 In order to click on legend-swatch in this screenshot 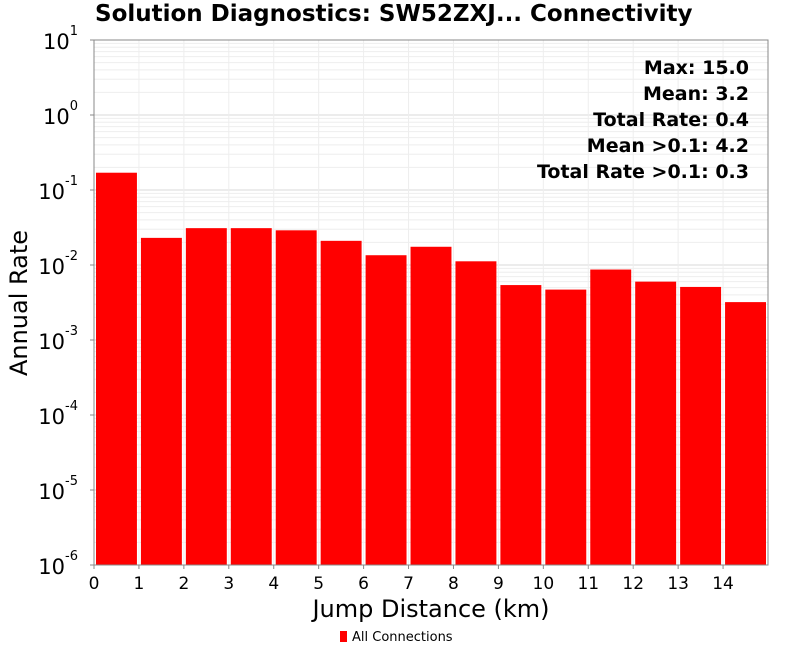, I will do `click(343, 636)`.